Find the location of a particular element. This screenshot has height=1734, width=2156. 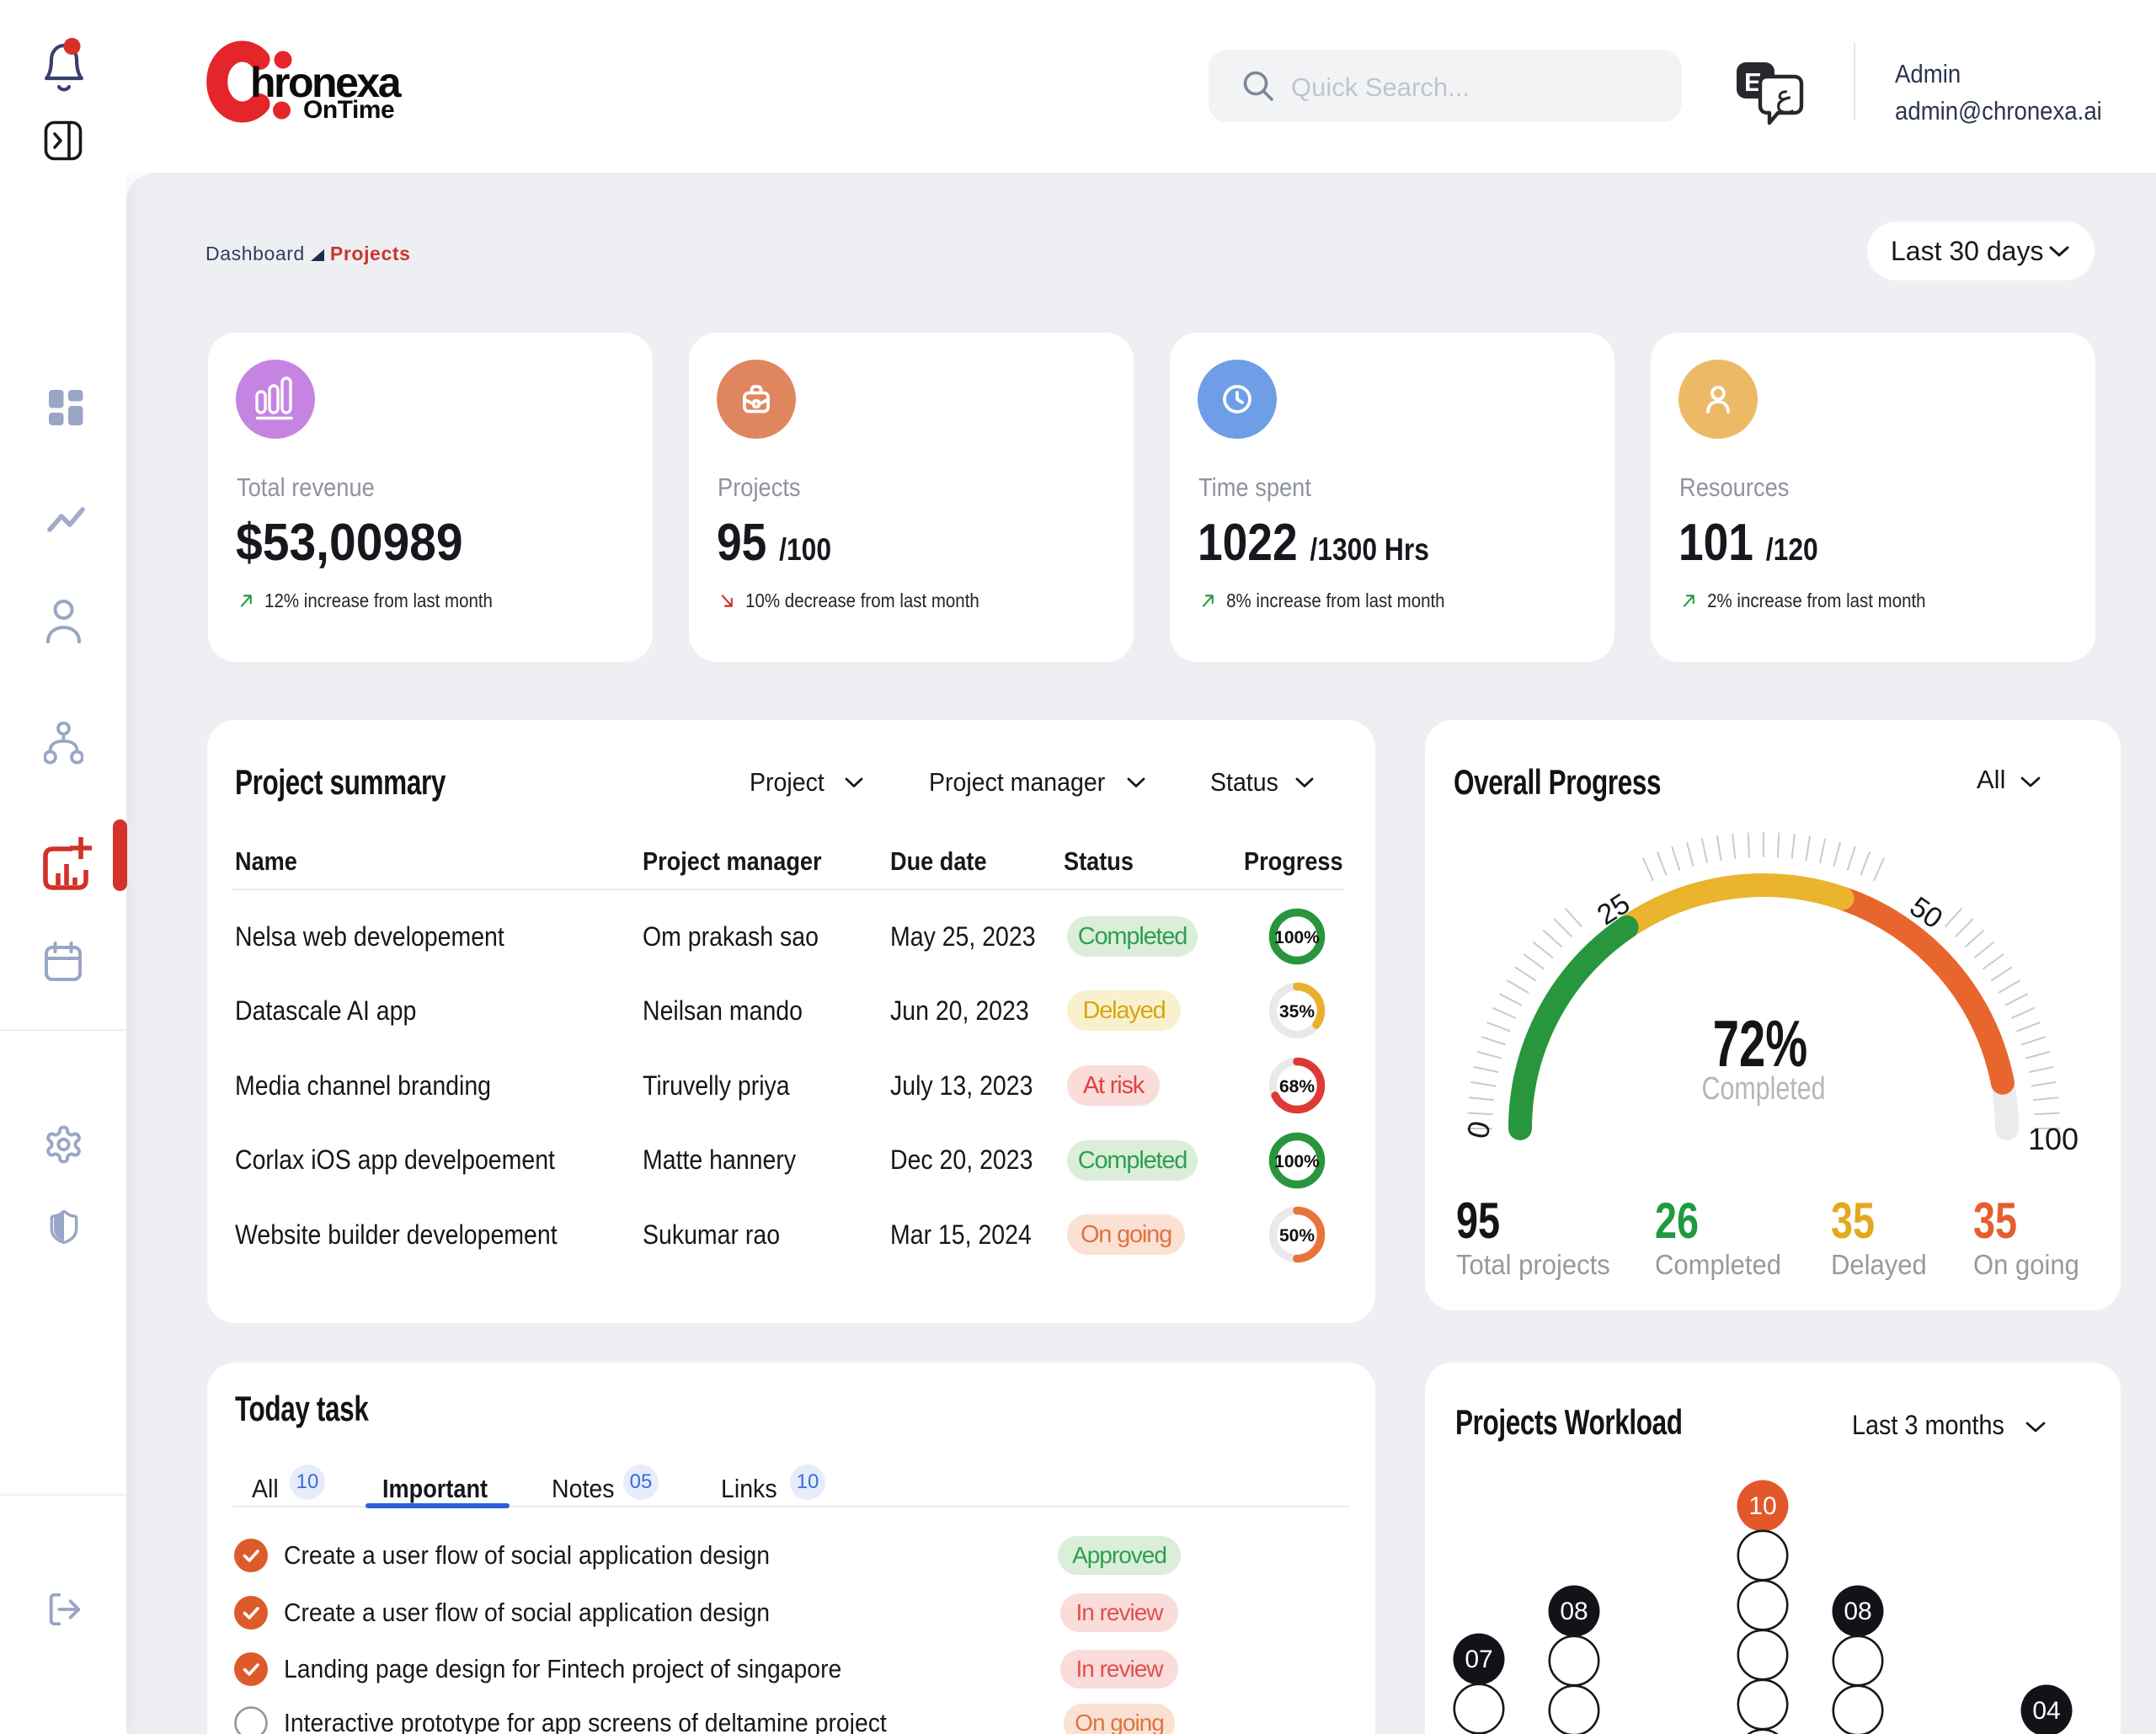

svg-text: 100 is located at coordinates (2053, 1139).